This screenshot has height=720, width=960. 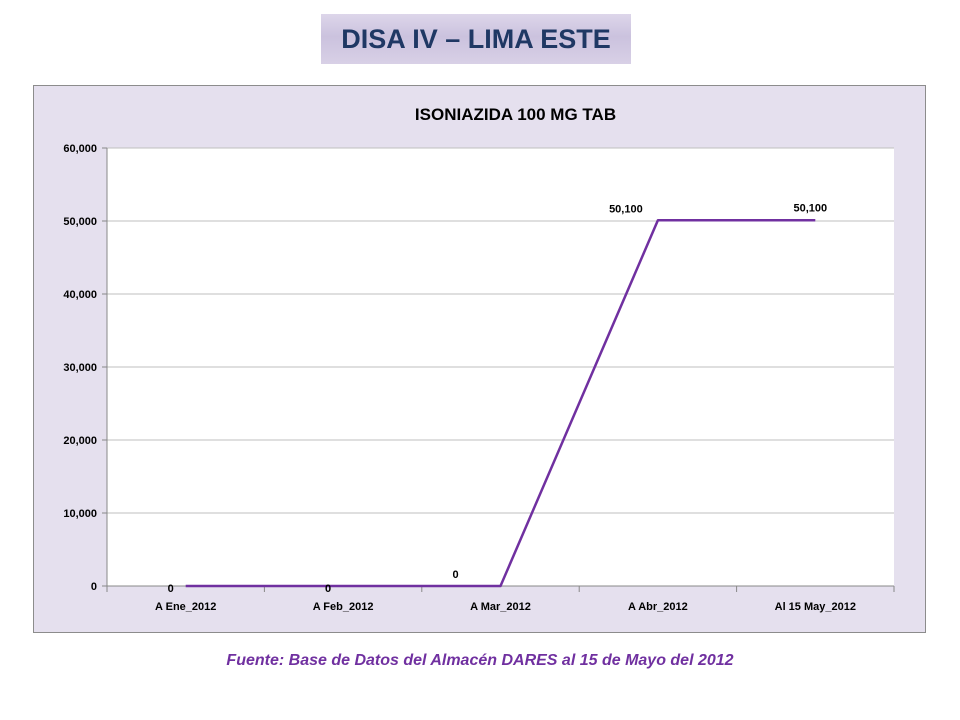 What do you see at coordinates (343, 607) in the screenshot?
I see `x-tick-label: A Feb_2012` at bounding box center [343, 607].